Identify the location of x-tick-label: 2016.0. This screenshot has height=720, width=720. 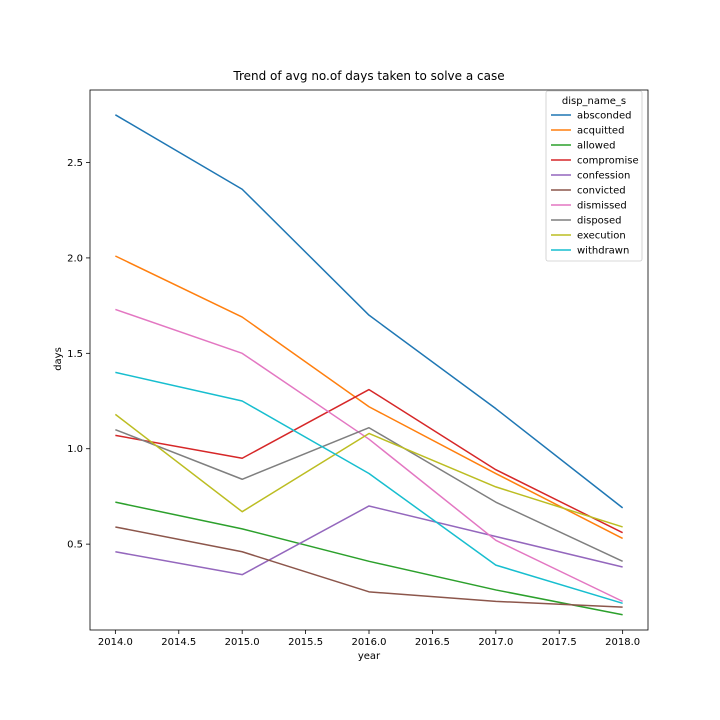
(369, 642).